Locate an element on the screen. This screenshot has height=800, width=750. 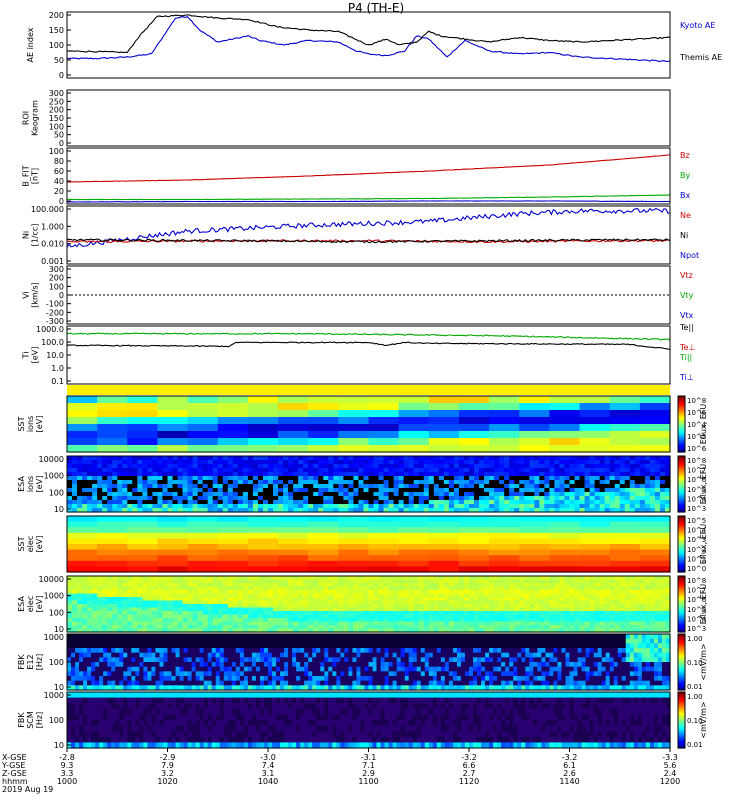
sst-ions-colorbar-cell is located at coordinates (681, 410).